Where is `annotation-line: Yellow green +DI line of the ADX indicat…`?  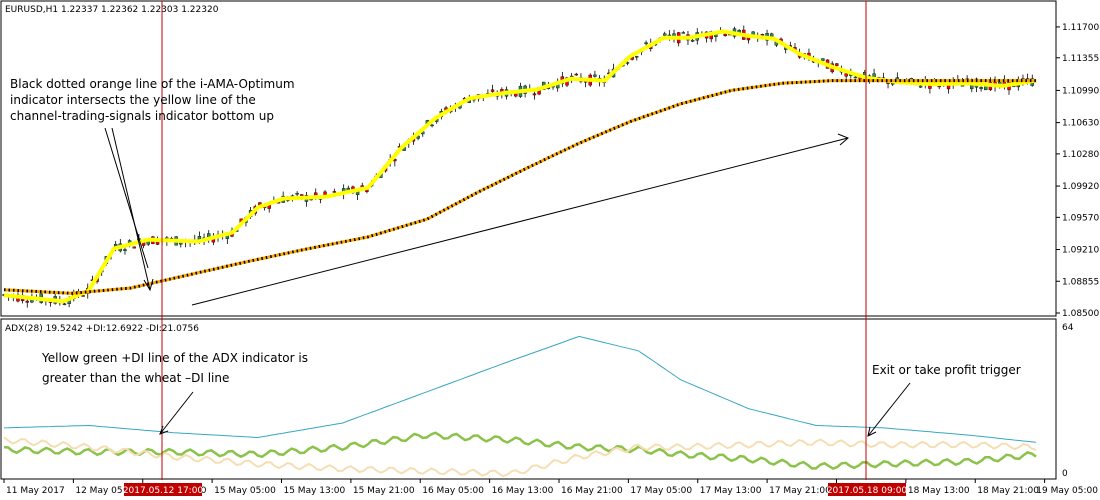 annotation-line: Yellow green +DI line of the ADX indicat… is located at coordinates (174, 358).